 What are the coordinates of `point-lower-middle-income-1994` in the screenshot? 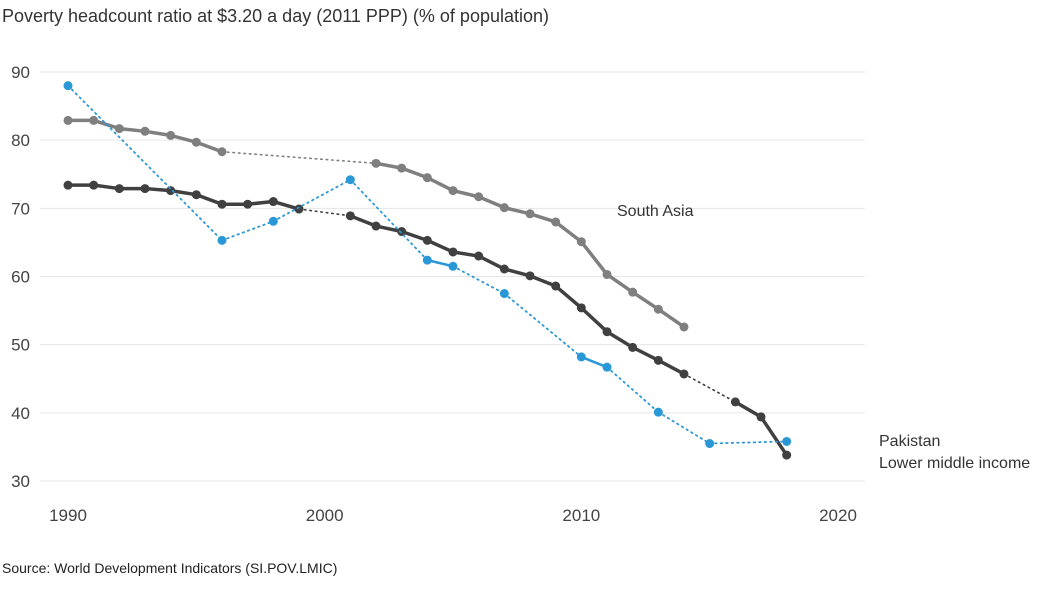 It's located at (171, 191).